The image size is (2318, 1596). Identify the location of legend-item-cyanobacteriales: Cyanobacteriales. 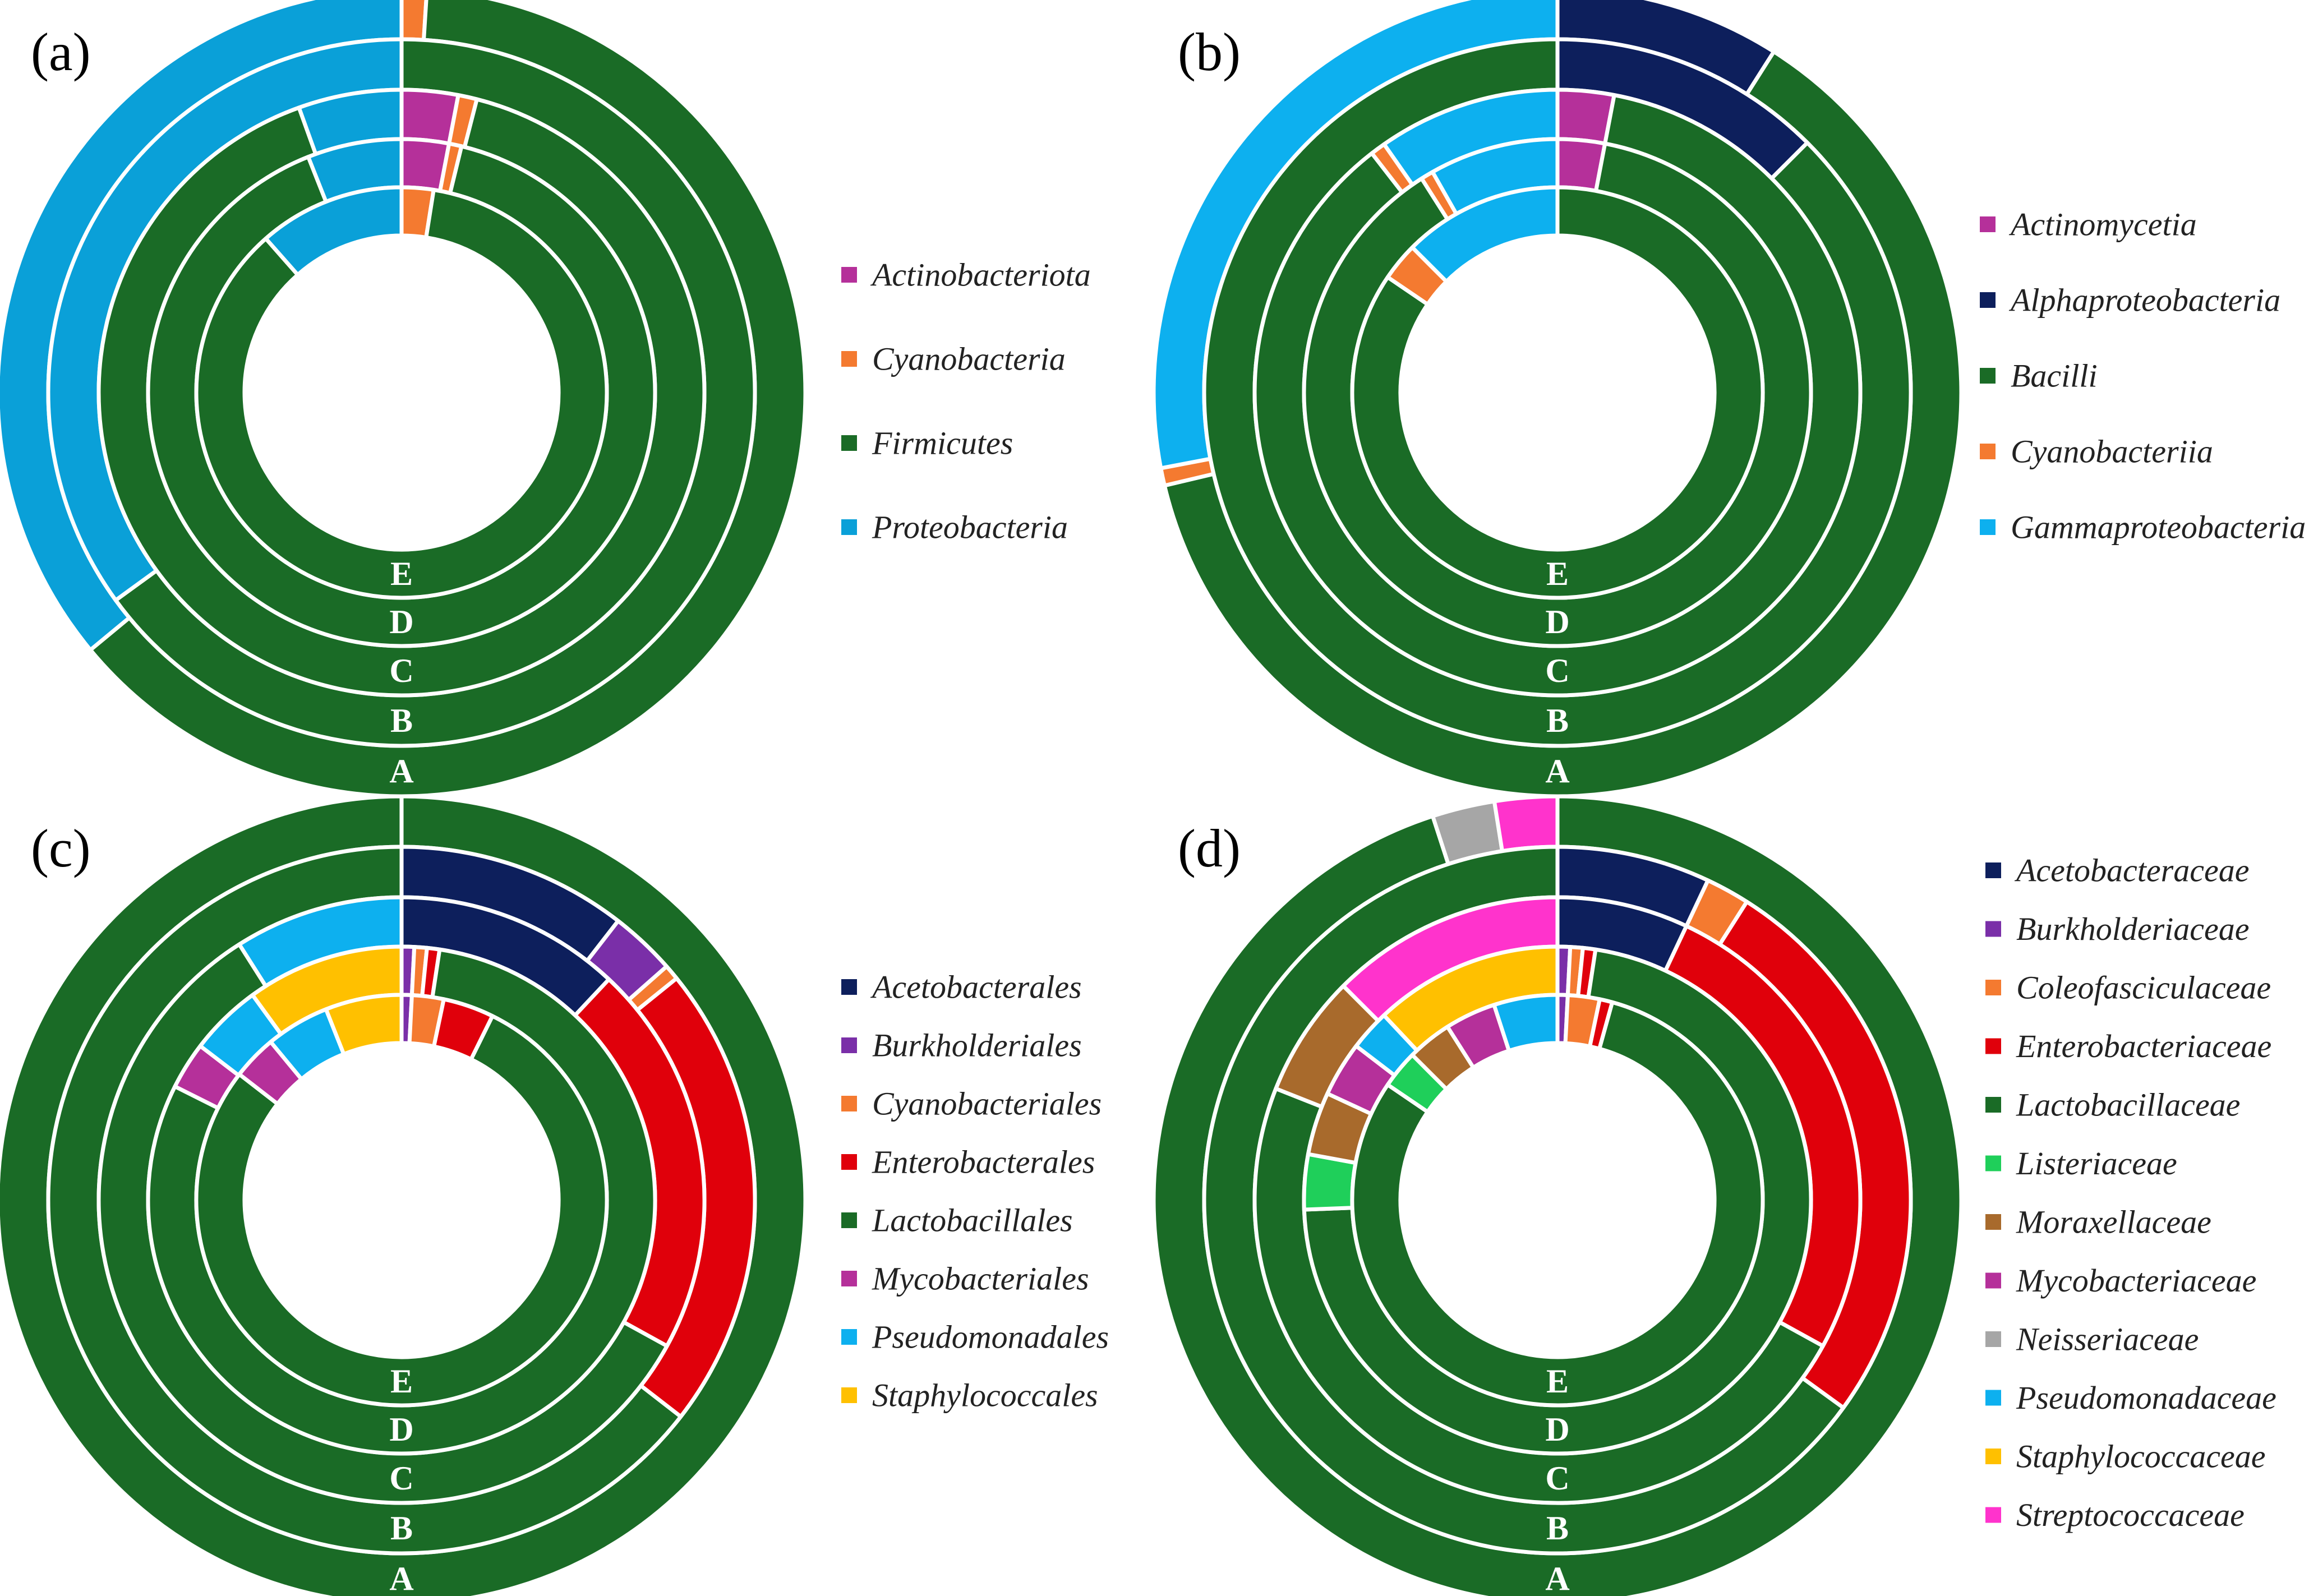
(971, 1104).